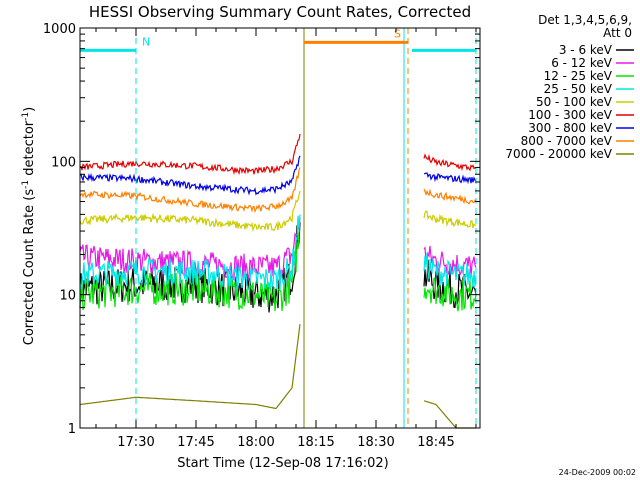 Image resolution: width=640 pixels, height=480 pixels. I want to click on legend-label-4: 50 - 100 keV, so click(574, 102).